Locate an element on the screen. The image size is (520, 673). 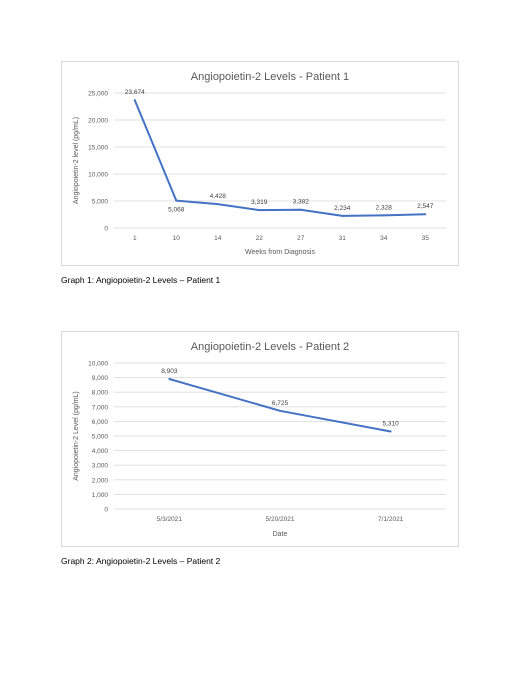
chart-2-y-tick-label: 9,000 is located at coordinates (100, 378).